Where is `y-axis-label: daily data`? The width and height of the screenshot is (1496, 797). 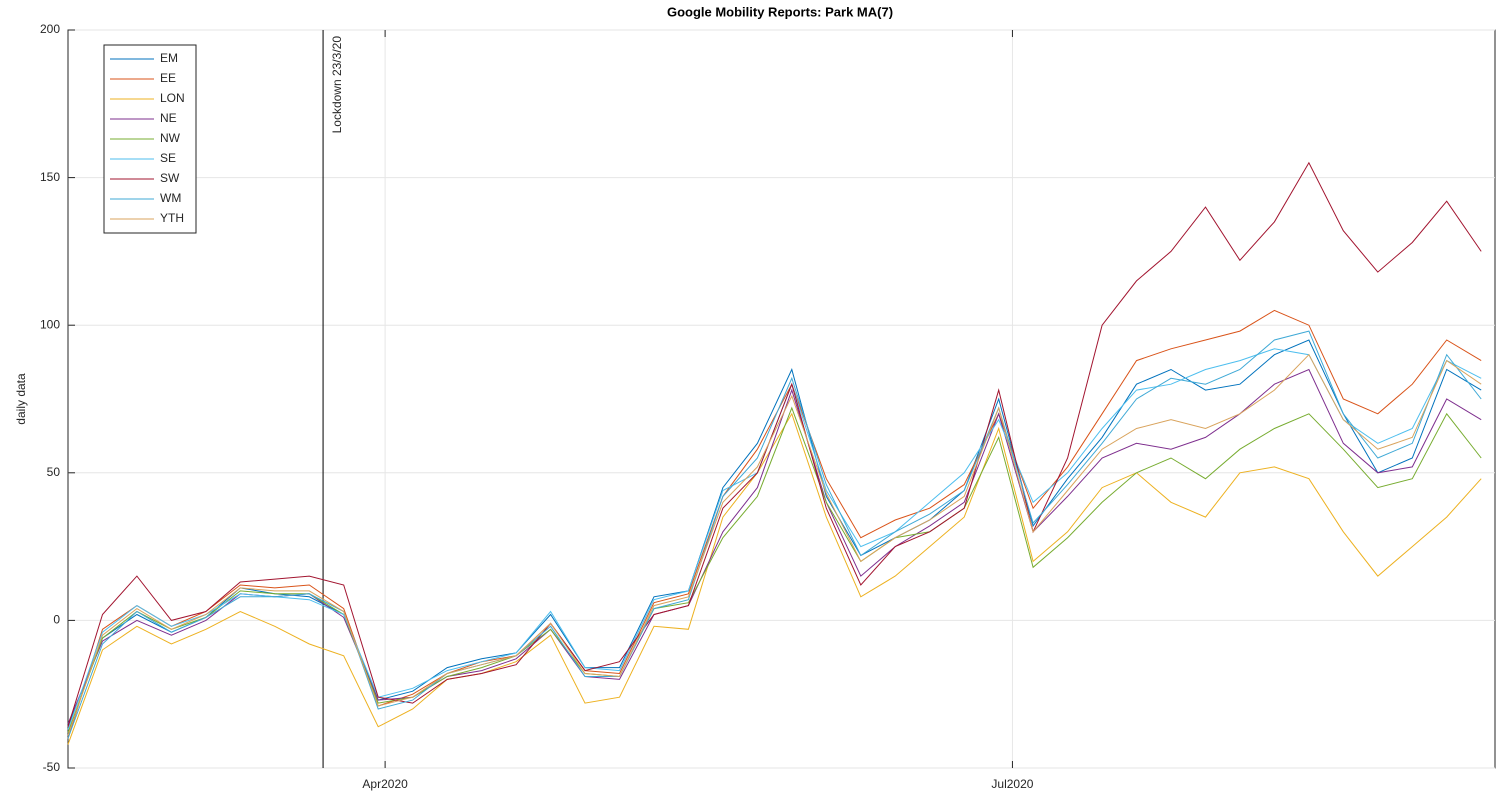 y-axis-label: daily data is located at coordinates (21, 399).